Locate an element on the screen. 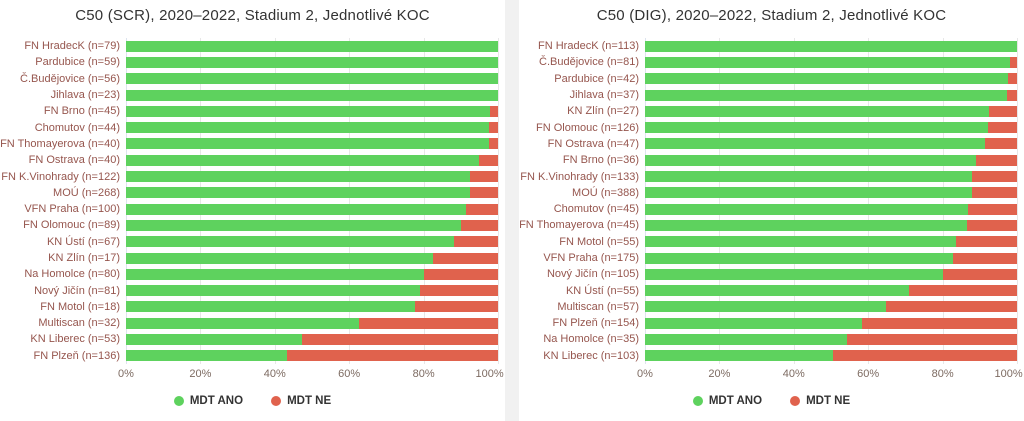  category-label: Č.Budějovice (n=56) is located at coordinates (70, 78).